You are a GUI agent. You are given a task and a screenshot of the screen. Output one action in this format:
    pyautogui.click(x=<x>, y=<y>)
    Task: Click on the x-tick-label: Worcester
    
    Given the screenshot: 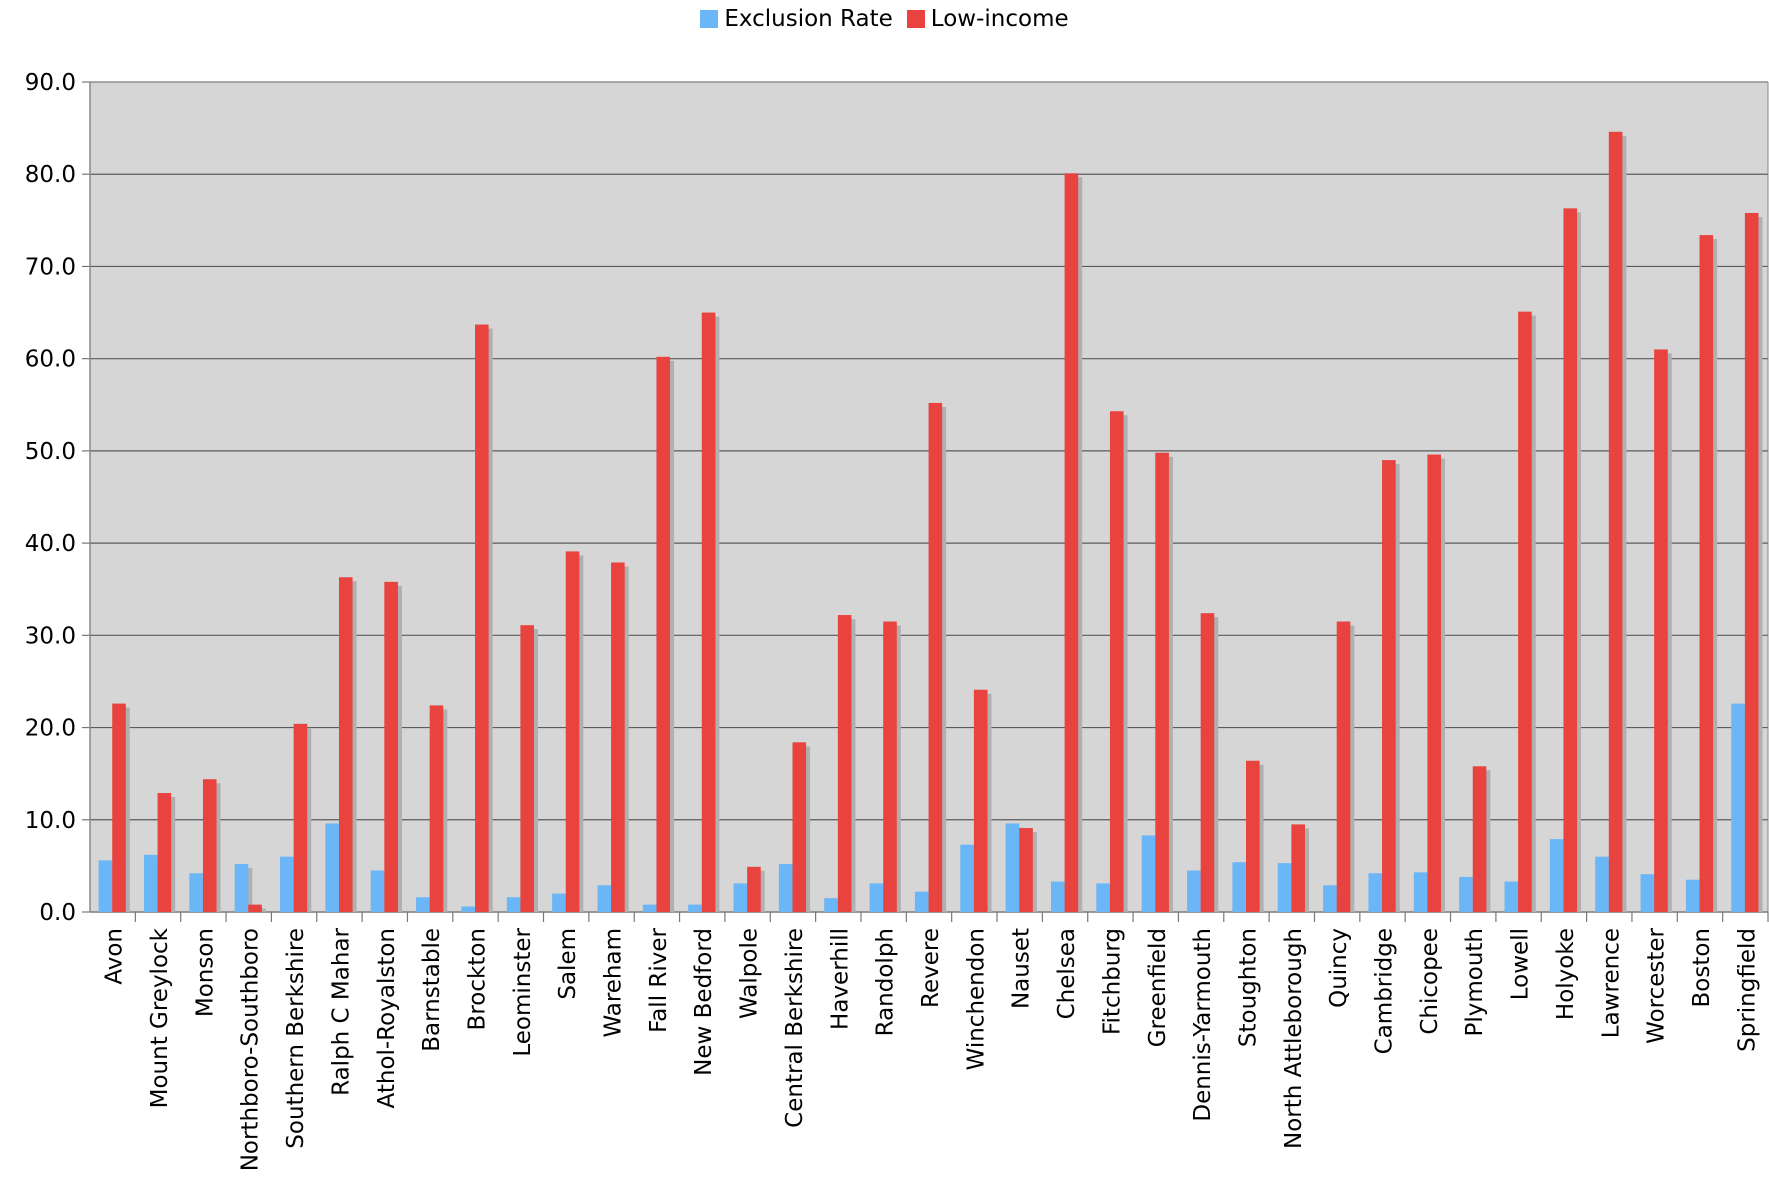 What is the action you would take?
    pyautogui.click(x=1657, y=985)
    